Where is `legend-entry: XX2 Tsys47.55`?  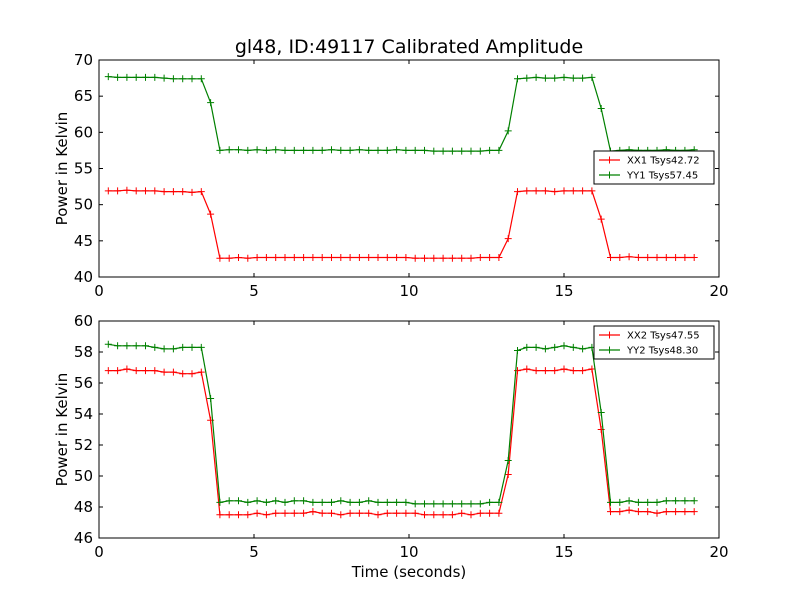
legend-entry: XX2 Tsys47.55 is located at coordinates (649, 336).